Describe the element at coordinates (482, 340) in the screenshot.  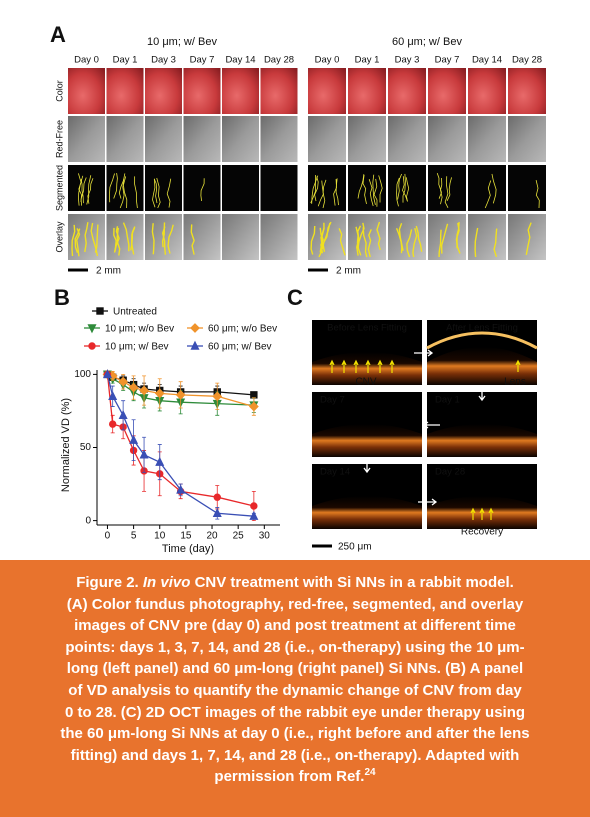
I see `oct-lens` at that location.